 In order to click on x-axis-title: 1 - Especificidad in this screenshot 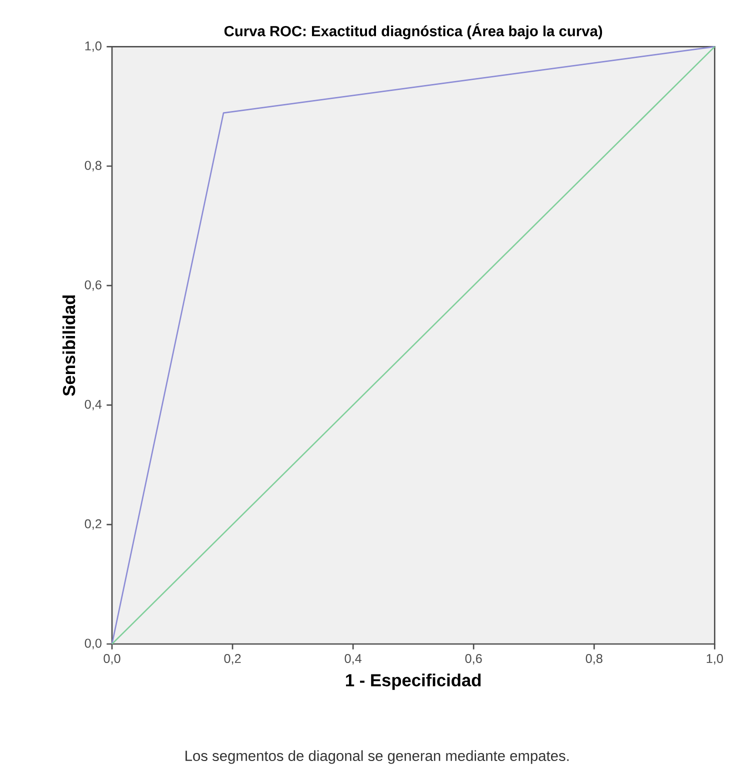, I will do `click(413, 682)`.